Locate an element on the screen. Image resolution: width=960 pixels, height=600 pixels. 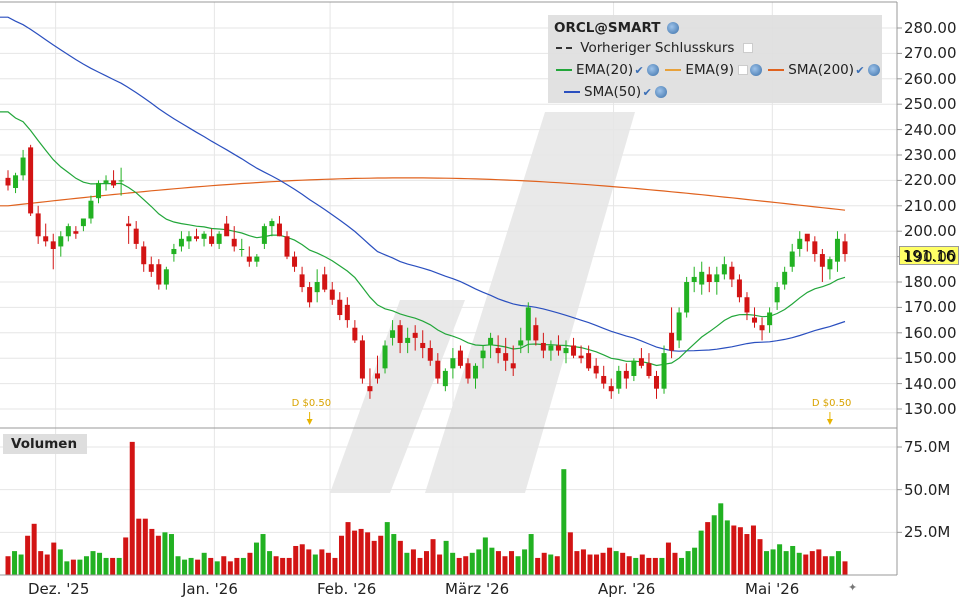
legend-sma200: SMA(200) is located at coordinates (821, 70).